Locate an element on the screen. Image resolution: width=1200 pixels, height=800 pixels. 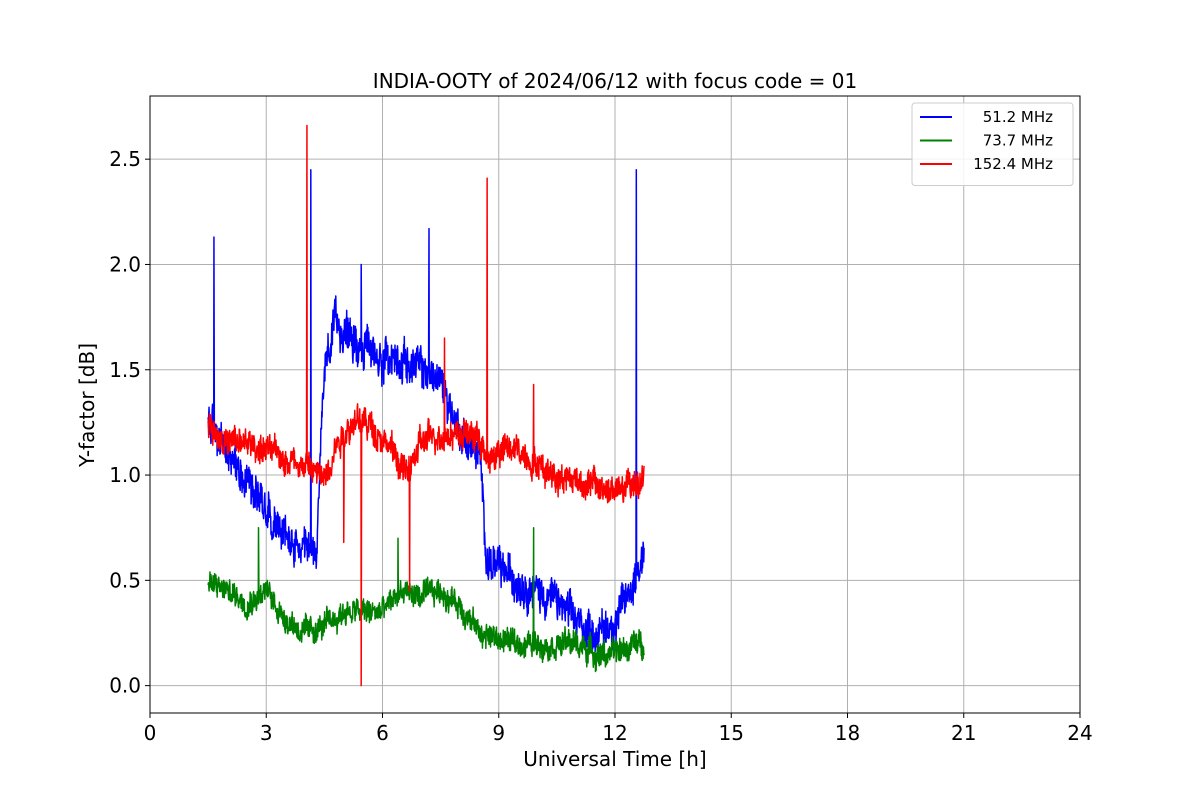
y-tick-label: 2.0 is located at coordinates (125, 264).